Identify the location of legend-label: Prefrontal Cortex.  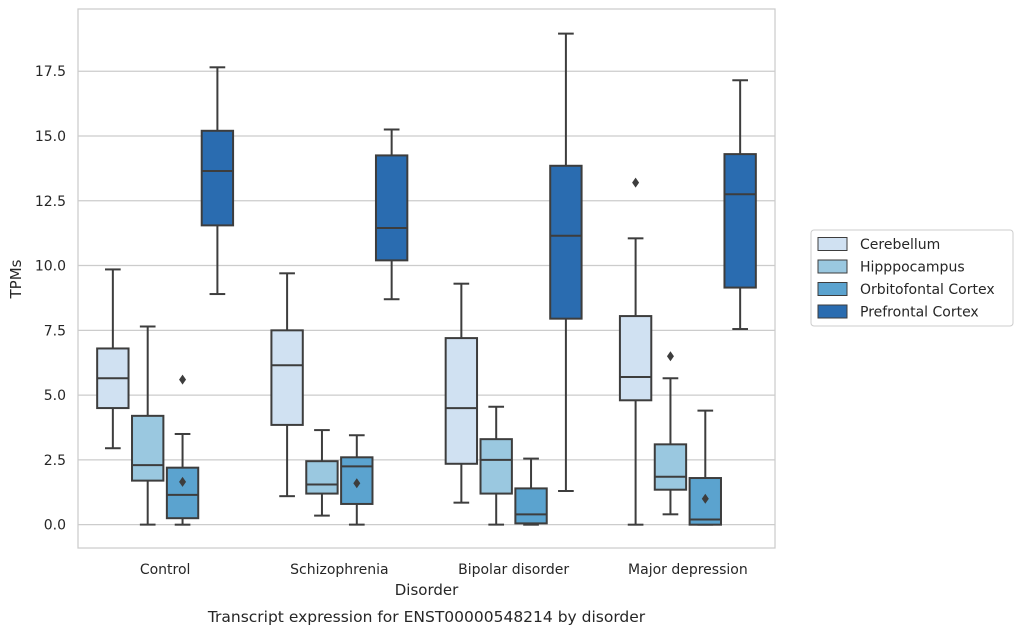
(919, 313).